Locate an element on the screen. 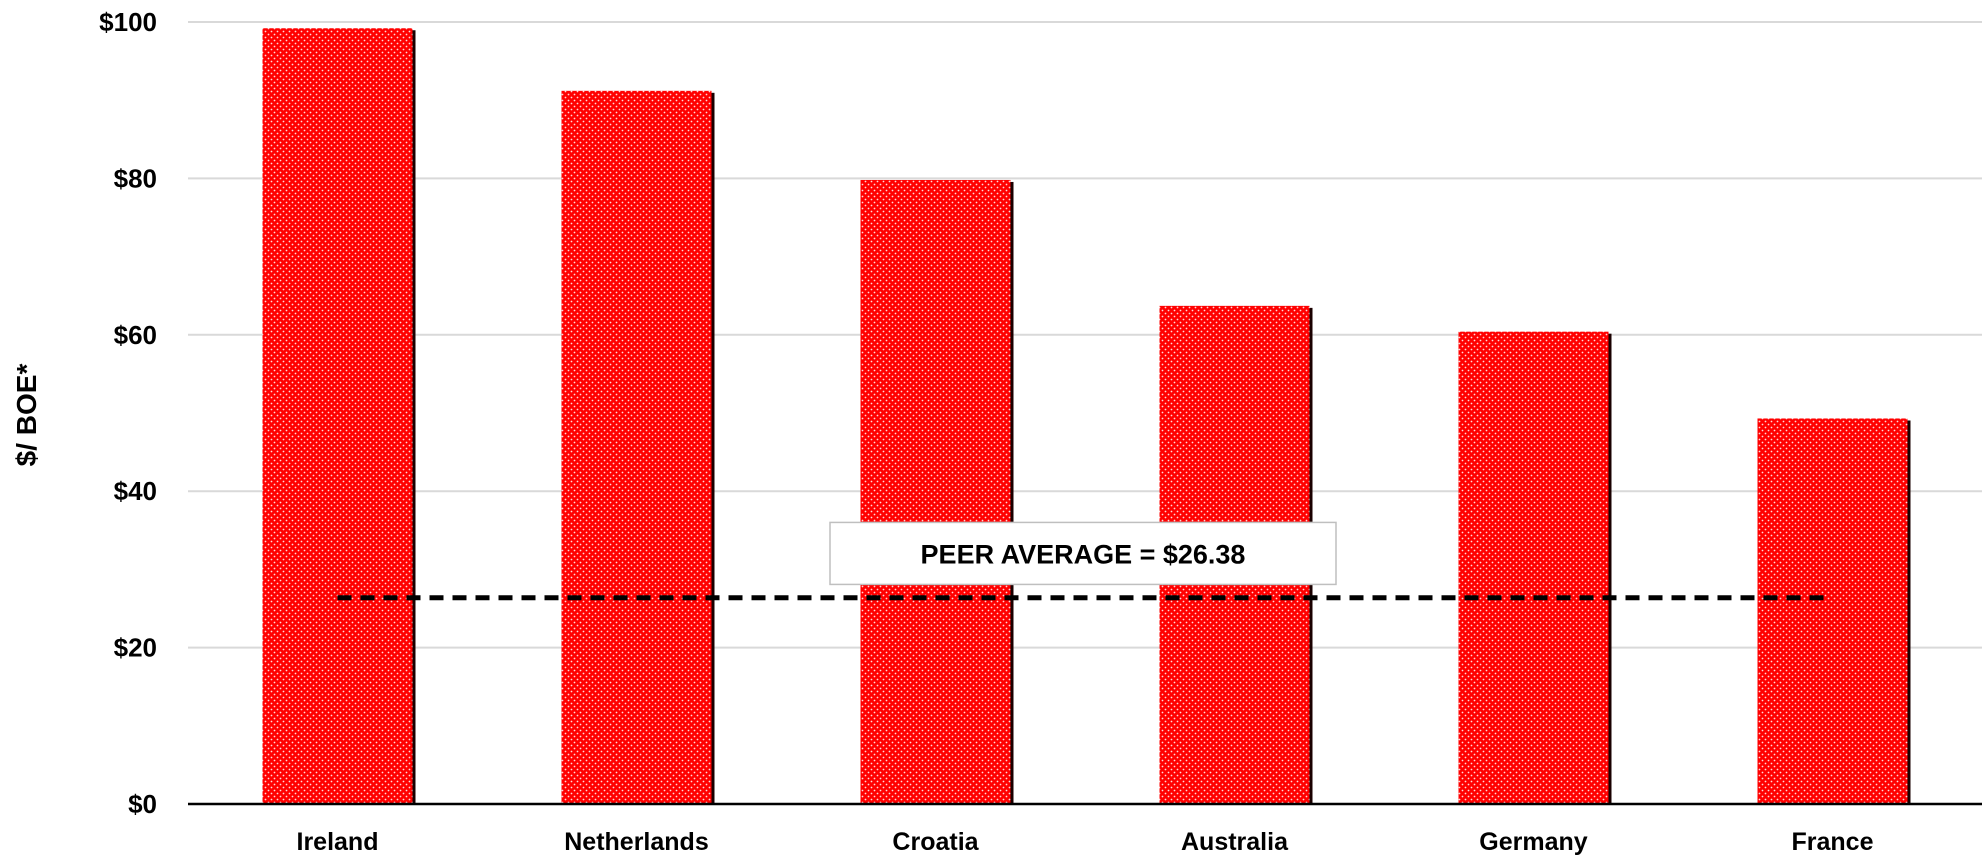  y-tick-label: $0 is located at coordinates (142, 804).